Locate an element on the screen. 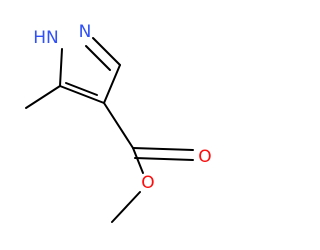 Image resolution: width=320 pixels, height=250 pixels. atom-label: N is located at coordinates (85, 32).